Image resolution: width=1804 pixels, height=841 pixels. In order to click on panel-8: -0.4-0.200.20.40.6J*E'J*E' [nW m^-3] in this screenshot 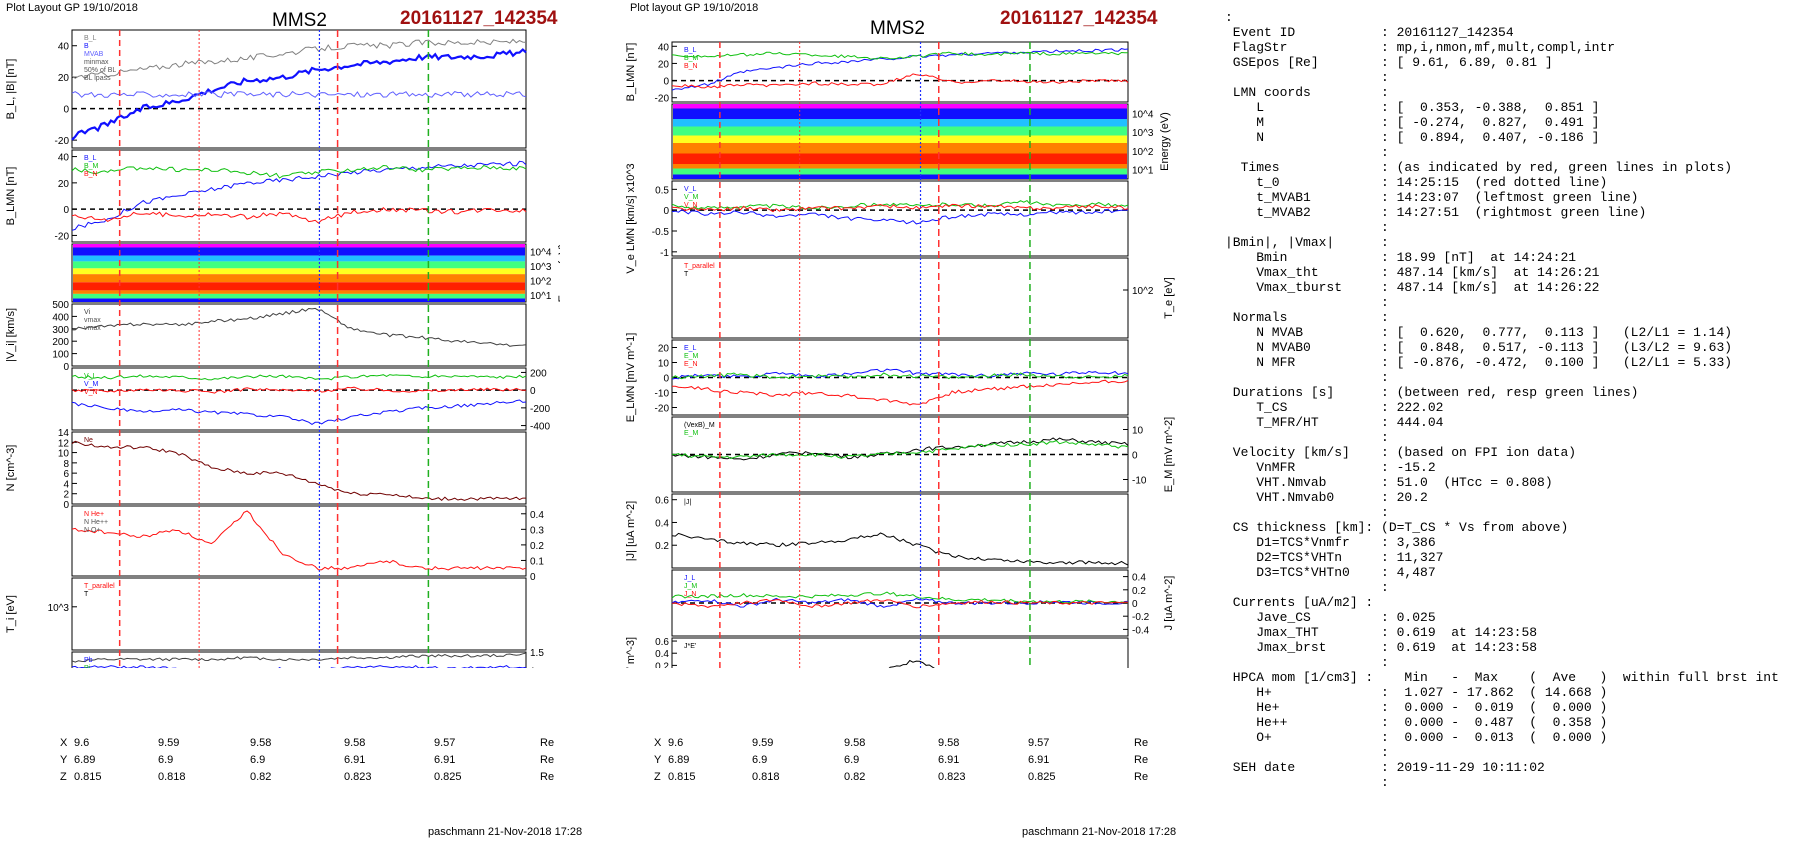, I will do `click(877, 652)`.